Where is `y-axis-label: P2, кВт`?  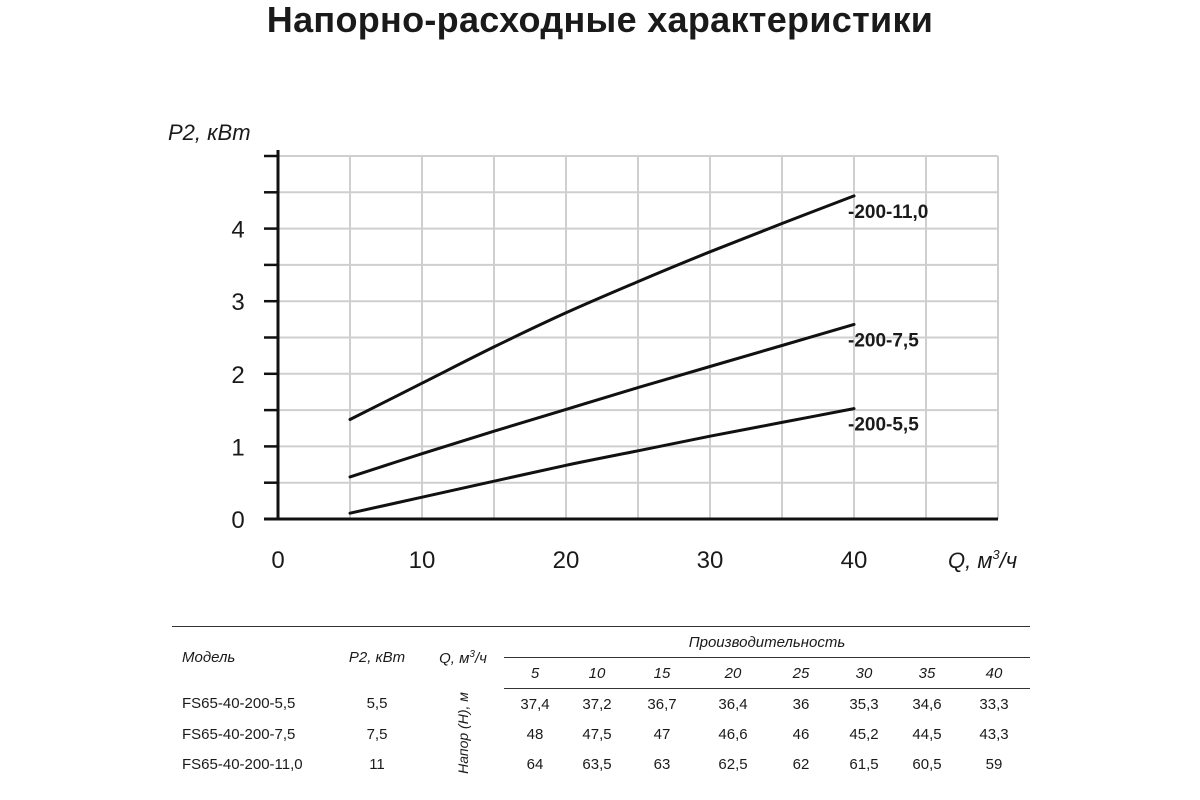 y-axis-label: P2, кВт is located at coordinates (209, 132).